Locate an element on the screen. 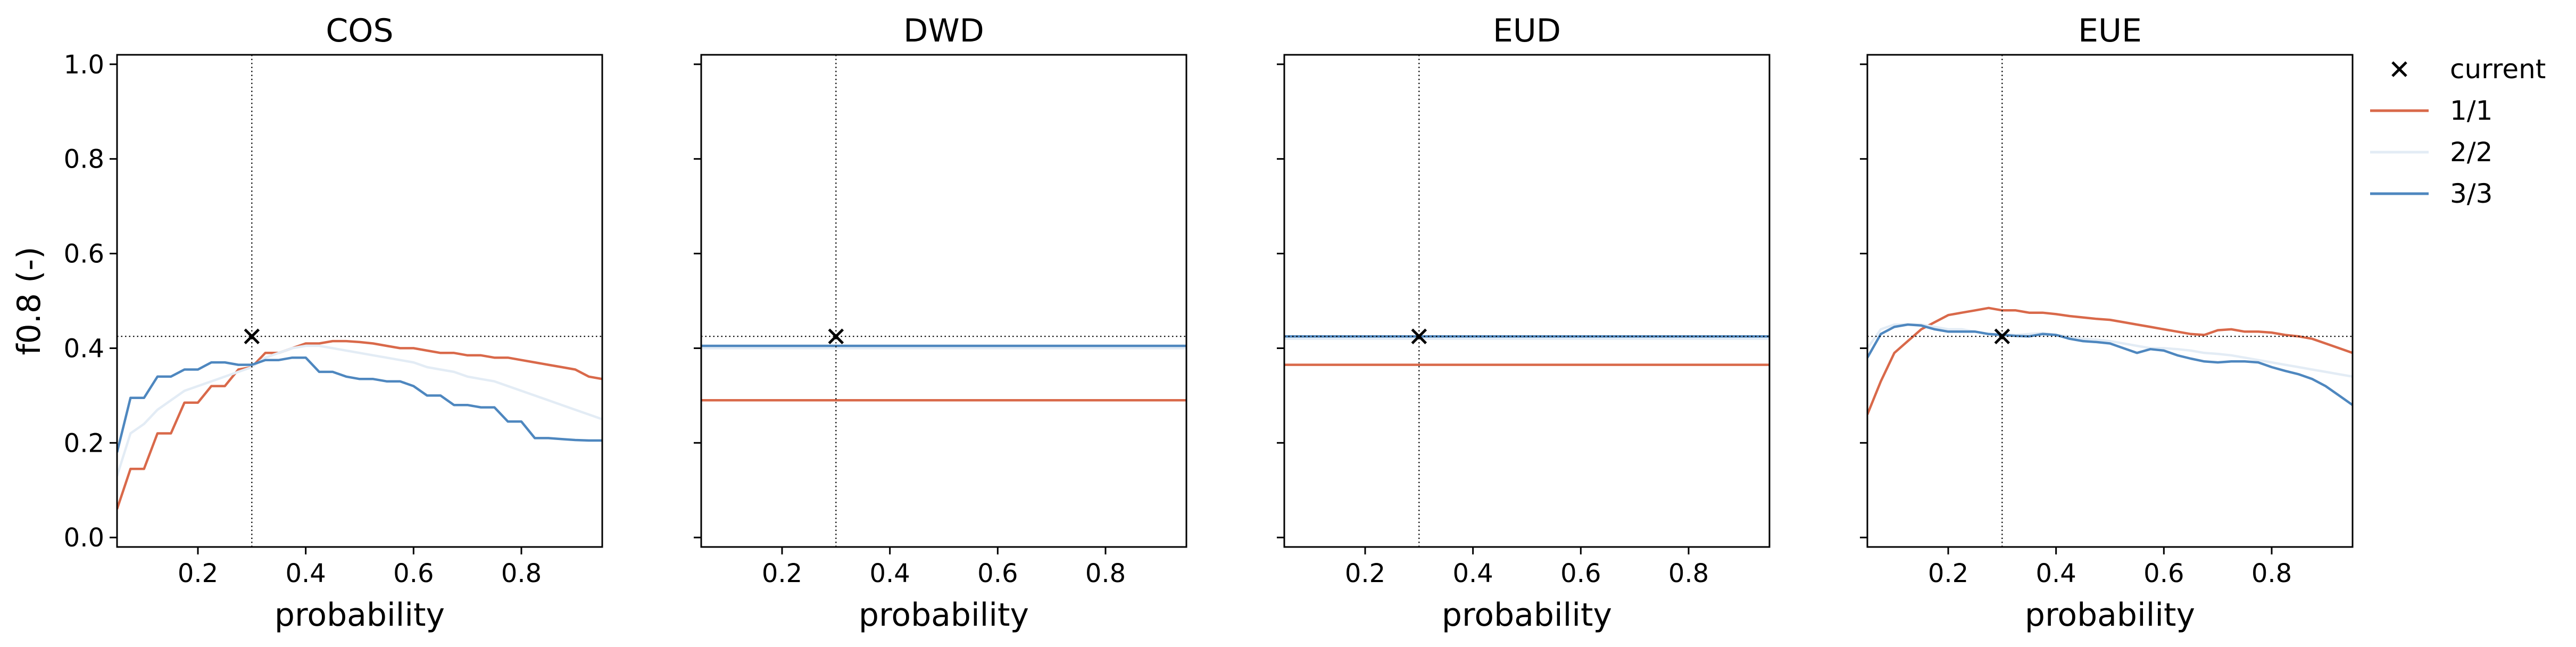 The image size is (2576, 647). legend: current 1/1 2/2 3/3 is located at coordinates (2458, 131).